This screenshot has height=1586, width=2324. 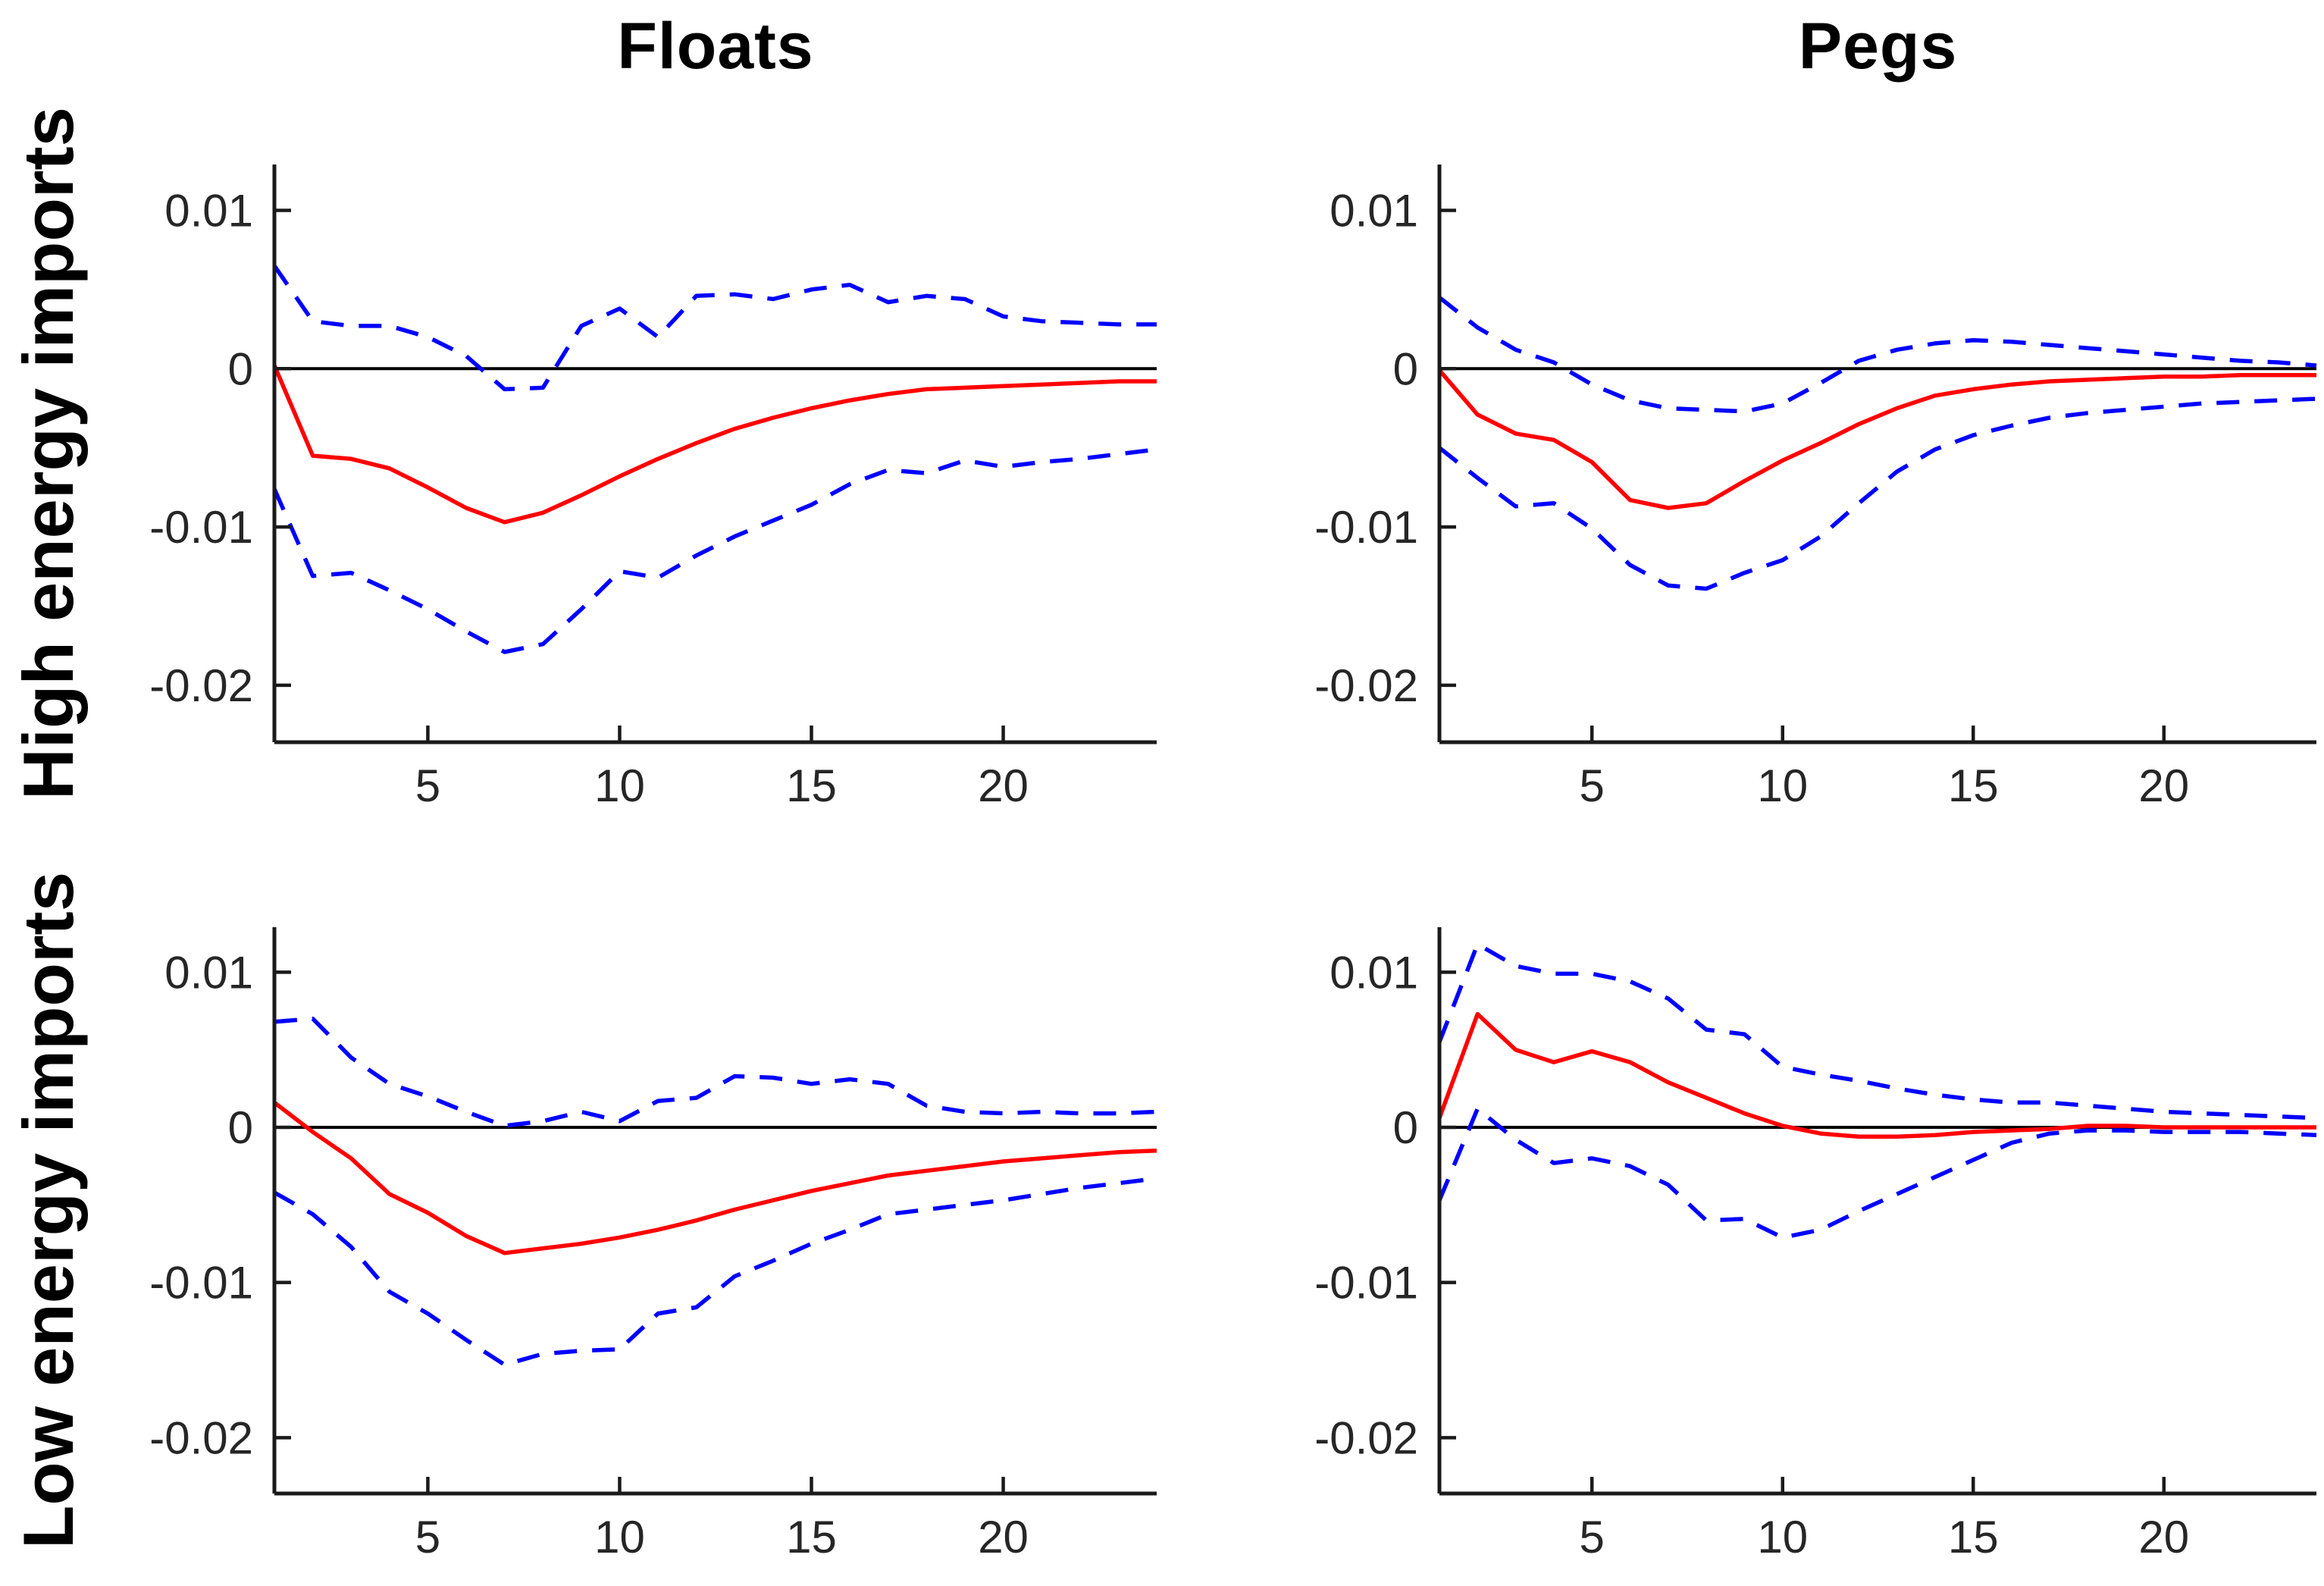 What do you see at coordinates (48, 1210) in the screenshot?
I see `row-label-low-energy-imports: Low energy imports` at bounding box center [48, 1210].